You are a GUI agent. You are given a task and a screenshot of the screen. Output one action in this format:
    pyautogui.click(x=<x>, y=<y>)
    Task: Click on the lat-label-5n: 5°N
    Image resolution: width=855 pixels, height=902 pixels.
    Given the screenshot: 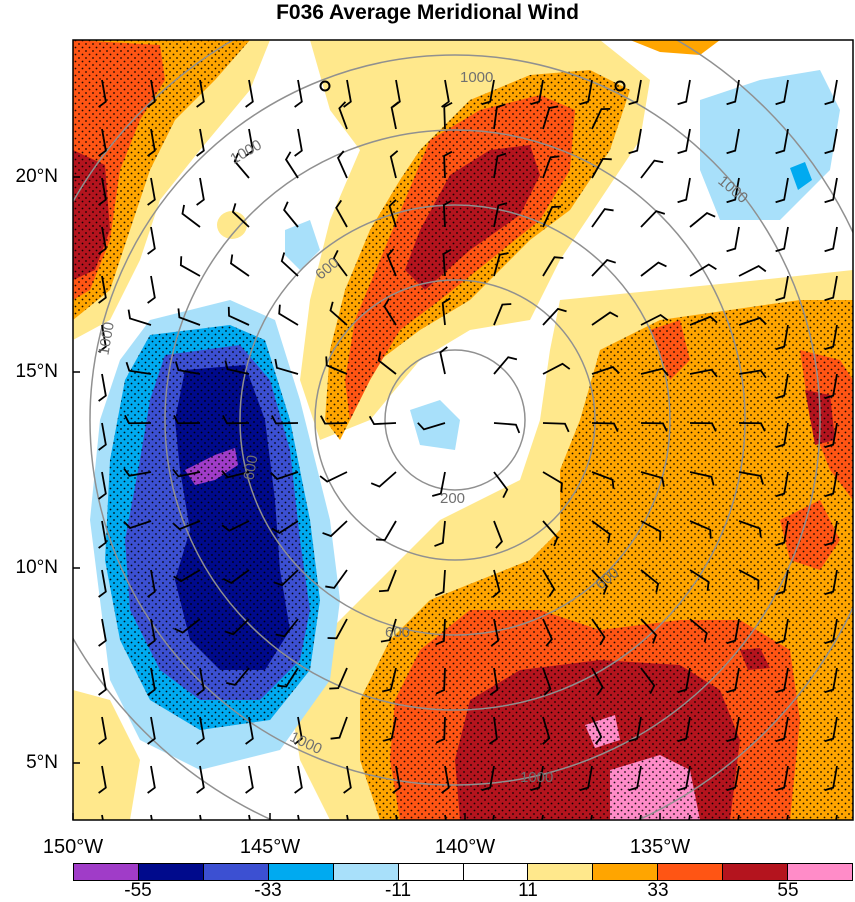 What is the action you would take?
    pyautogui.click(x=42, y=762)
    